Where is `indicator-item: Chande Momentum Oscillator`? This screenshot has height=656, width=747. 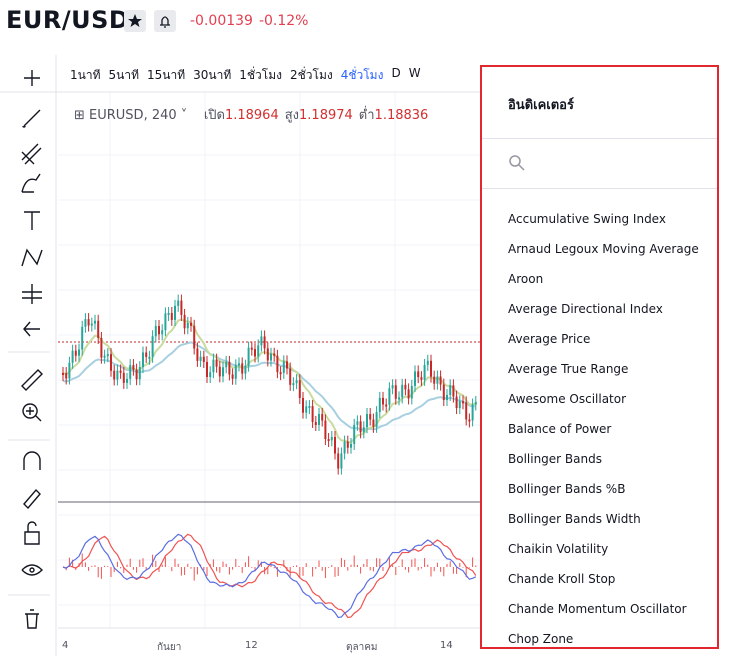
indicator-item: Chande Momentum Oscillator is located at coordinates (597, 609).